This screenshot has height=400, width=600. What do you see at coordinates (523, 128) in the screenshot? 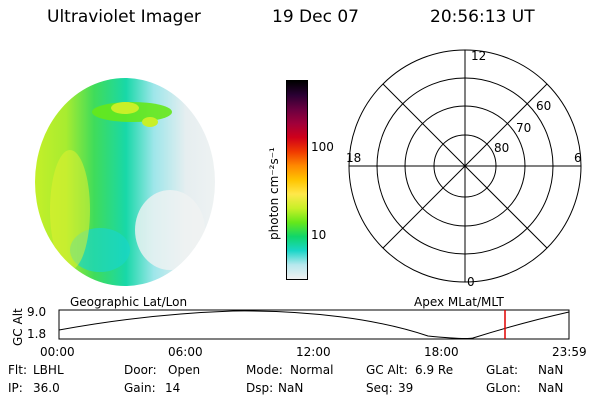
I see `polar-label-70: 70` at bounding box center [523, 128].